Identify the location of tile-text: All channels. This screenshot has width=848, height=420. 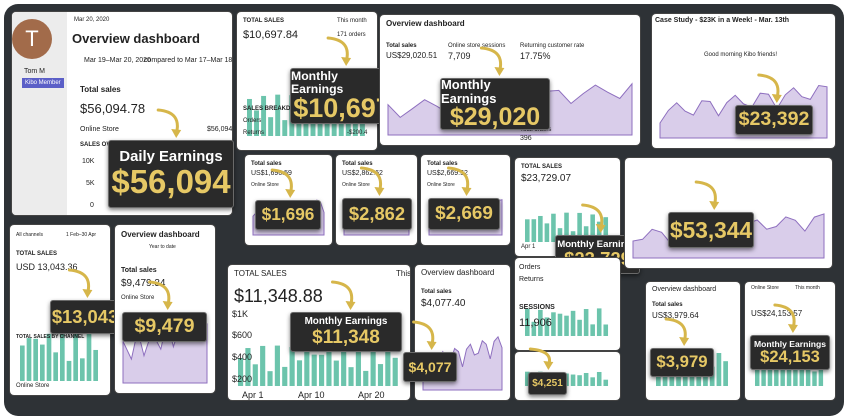
(29, 235).